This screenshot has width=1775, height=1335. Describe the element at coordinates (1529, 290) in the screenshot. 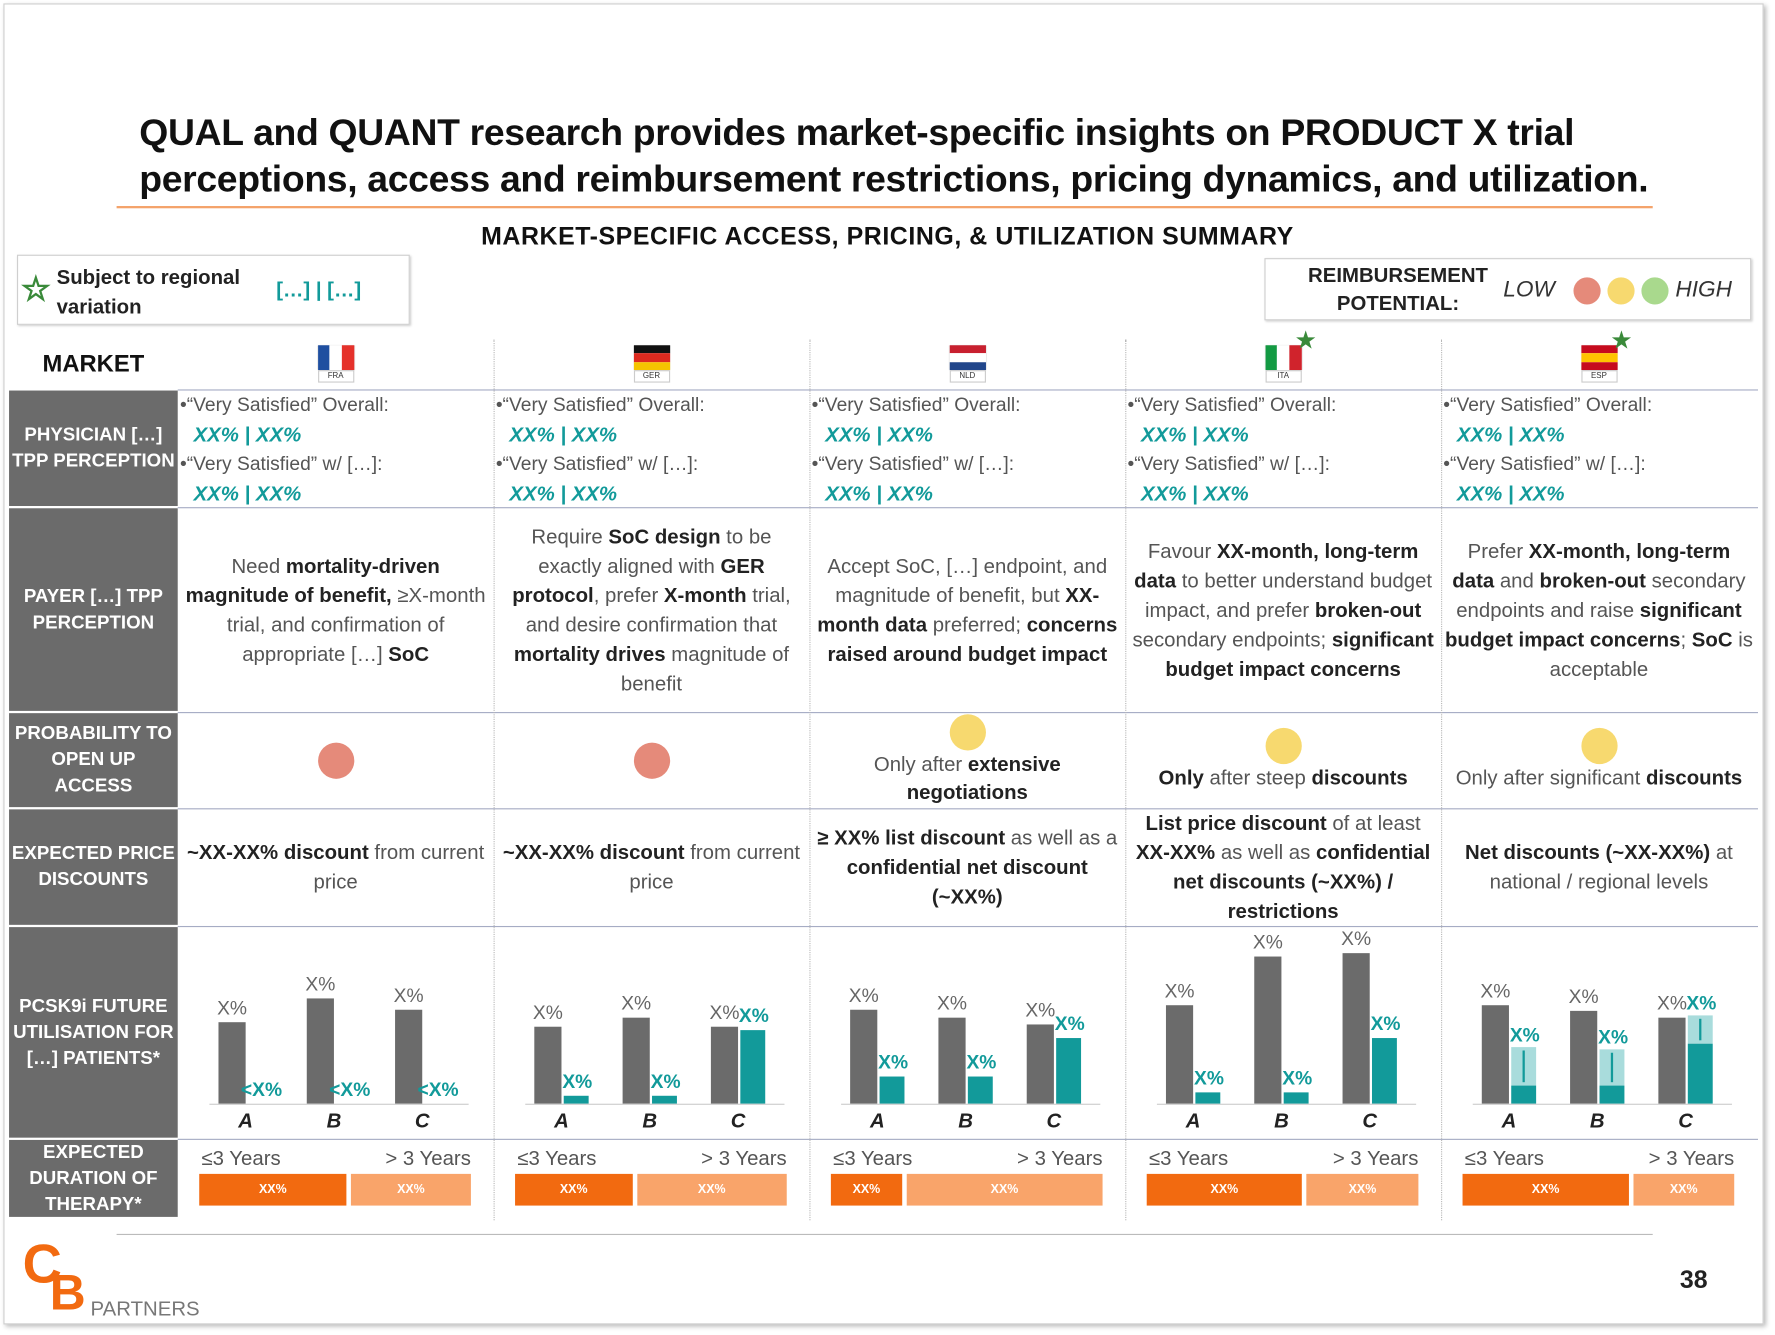

I see `low-label: LOW` at that location.